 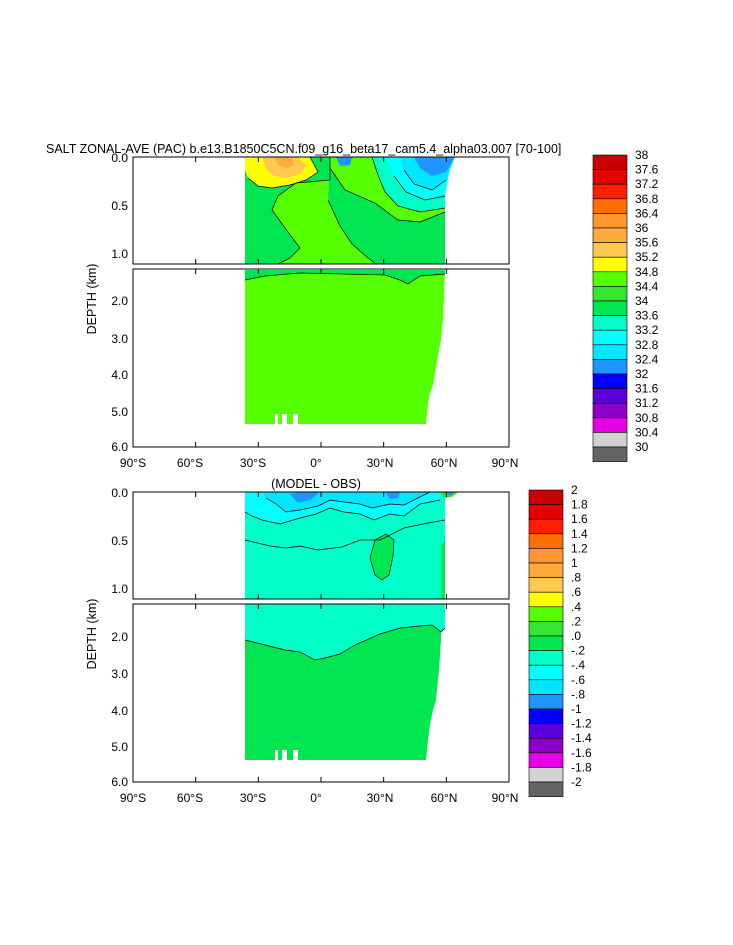 I want to click on y-tick-label: 0.0, so click(x=119, y=493).